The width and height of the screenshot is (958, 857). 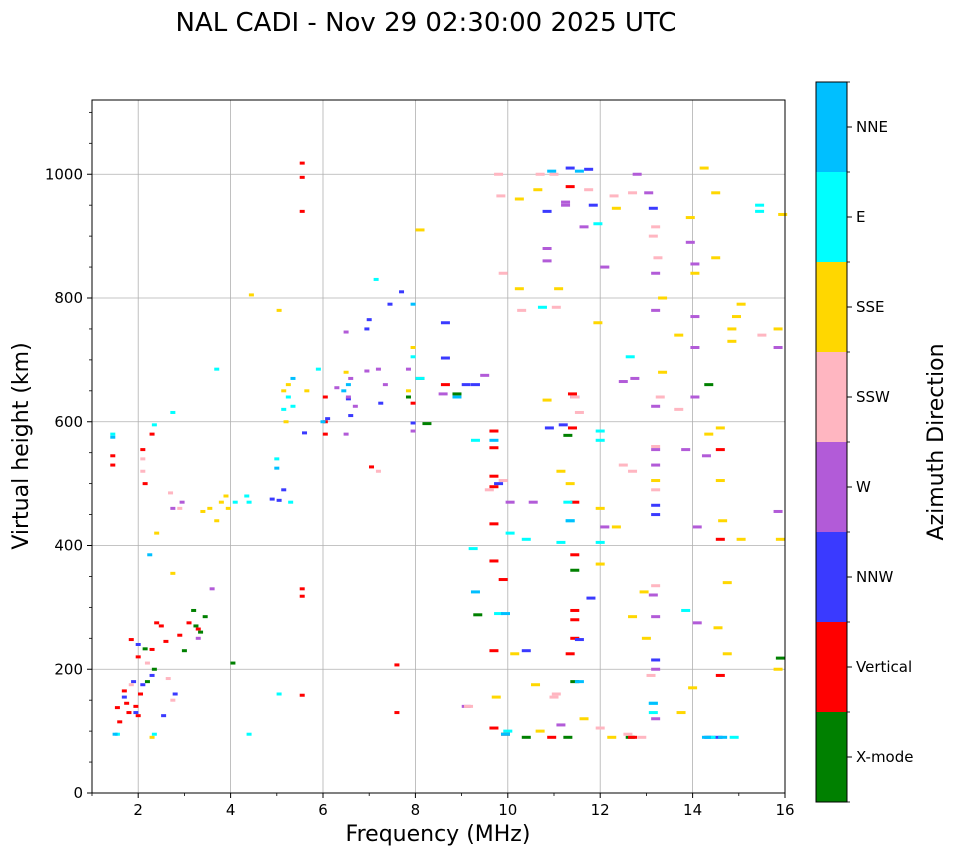 What do you see at coordinates (68, 298) in the screenshot?
I see `y-tick-label: 800` at bounding box center [68, 298].